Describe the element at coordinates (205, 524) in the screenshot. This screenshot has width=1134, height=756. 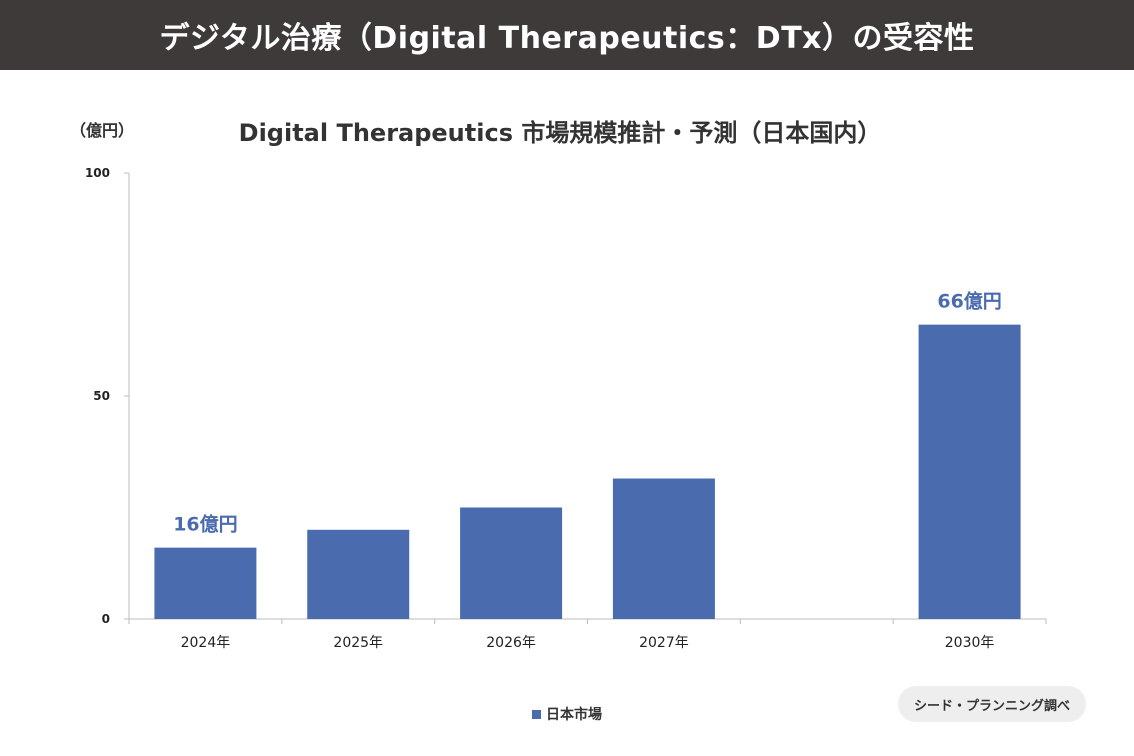
I see `data-label: 16億円` at that location.